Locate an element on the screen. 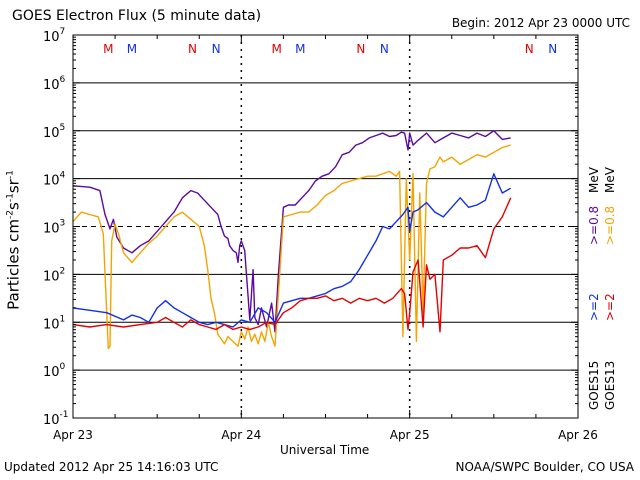 The width and height of the screenshot is (640, 480). y-tick-exponent: 2 is located at coordinates (63, 271).